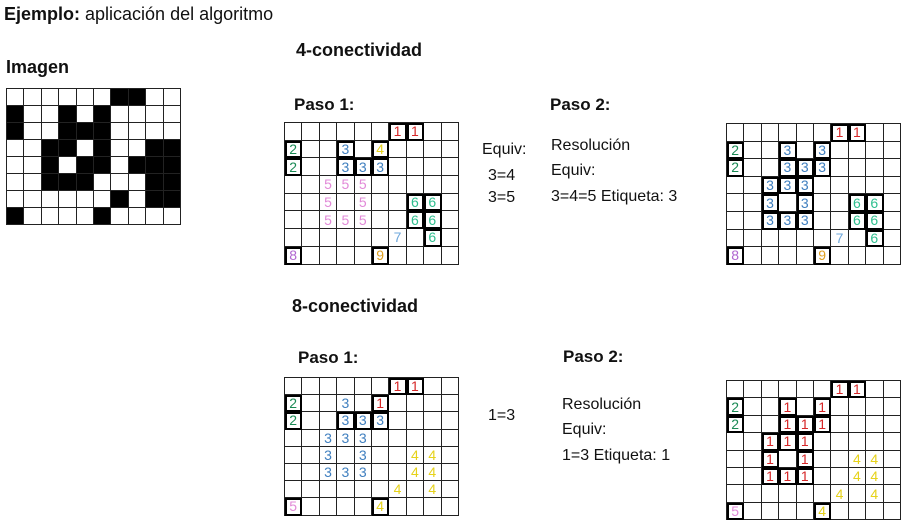 This screenshot has width=905, height=528. I want to click on c8-resolucion: Resolución, so click(602, 404).